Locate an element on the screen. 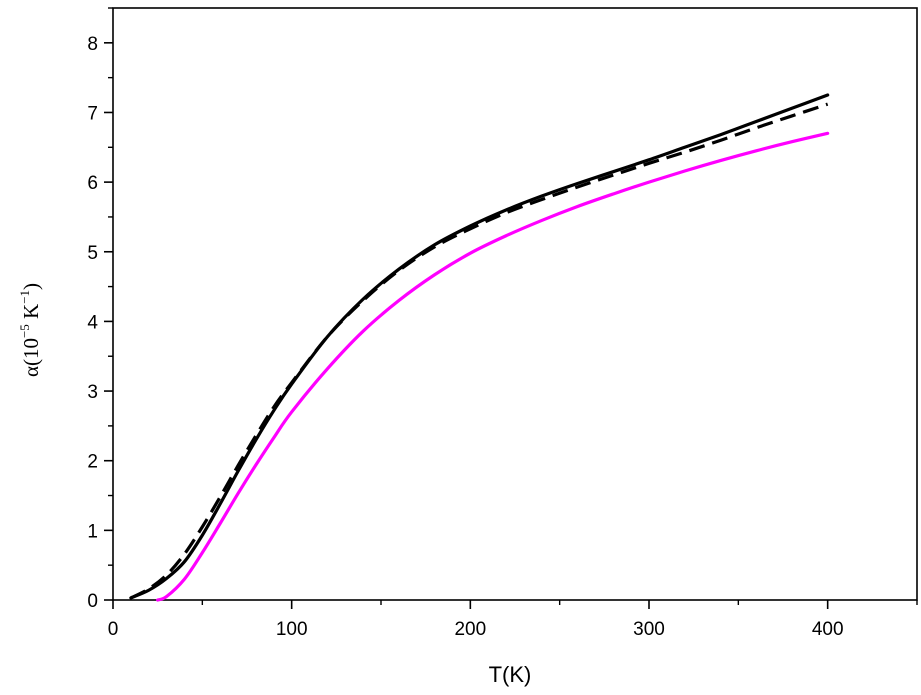 The height and width of the screenshot is (695, 921). y-axis-title-unit: K is located at coordinates (31, 314).